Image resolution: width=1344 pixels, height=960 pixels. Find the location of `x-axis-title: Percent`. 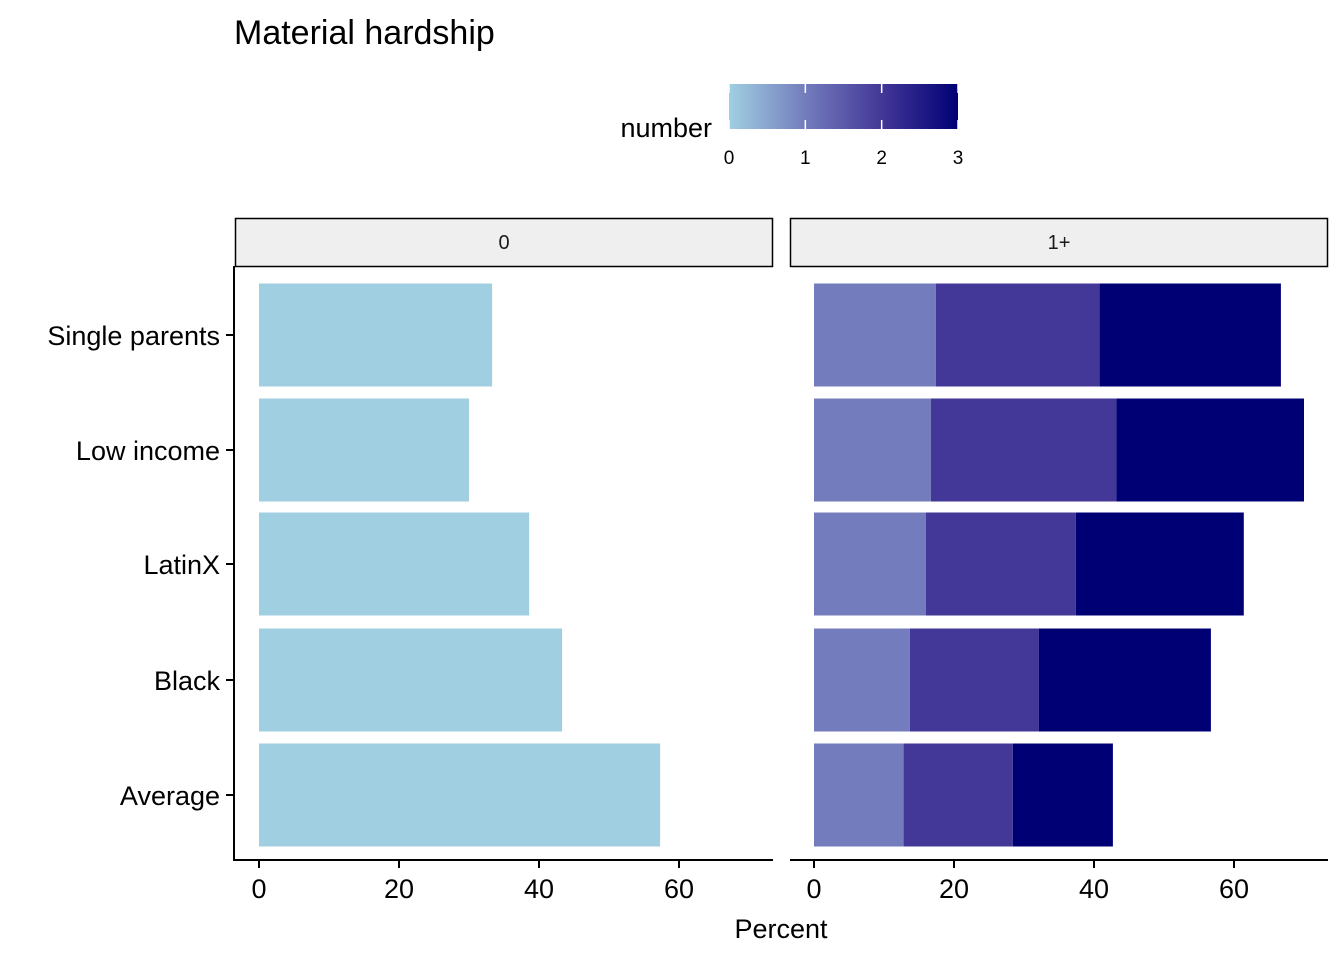

x-axis-title: Percent is located at coordinates (781, 929).